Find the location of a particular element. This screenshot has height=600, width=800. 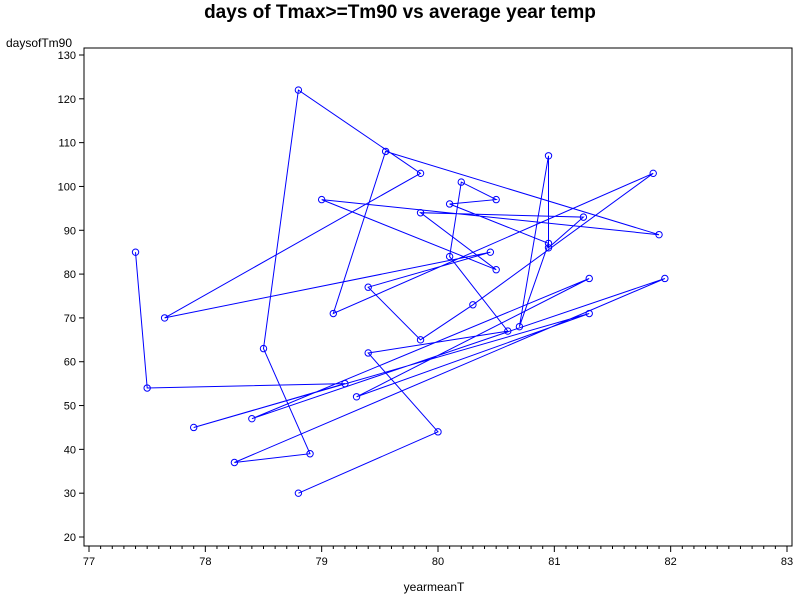

x-tick-label: 77 is located at coordinates (89, 562).